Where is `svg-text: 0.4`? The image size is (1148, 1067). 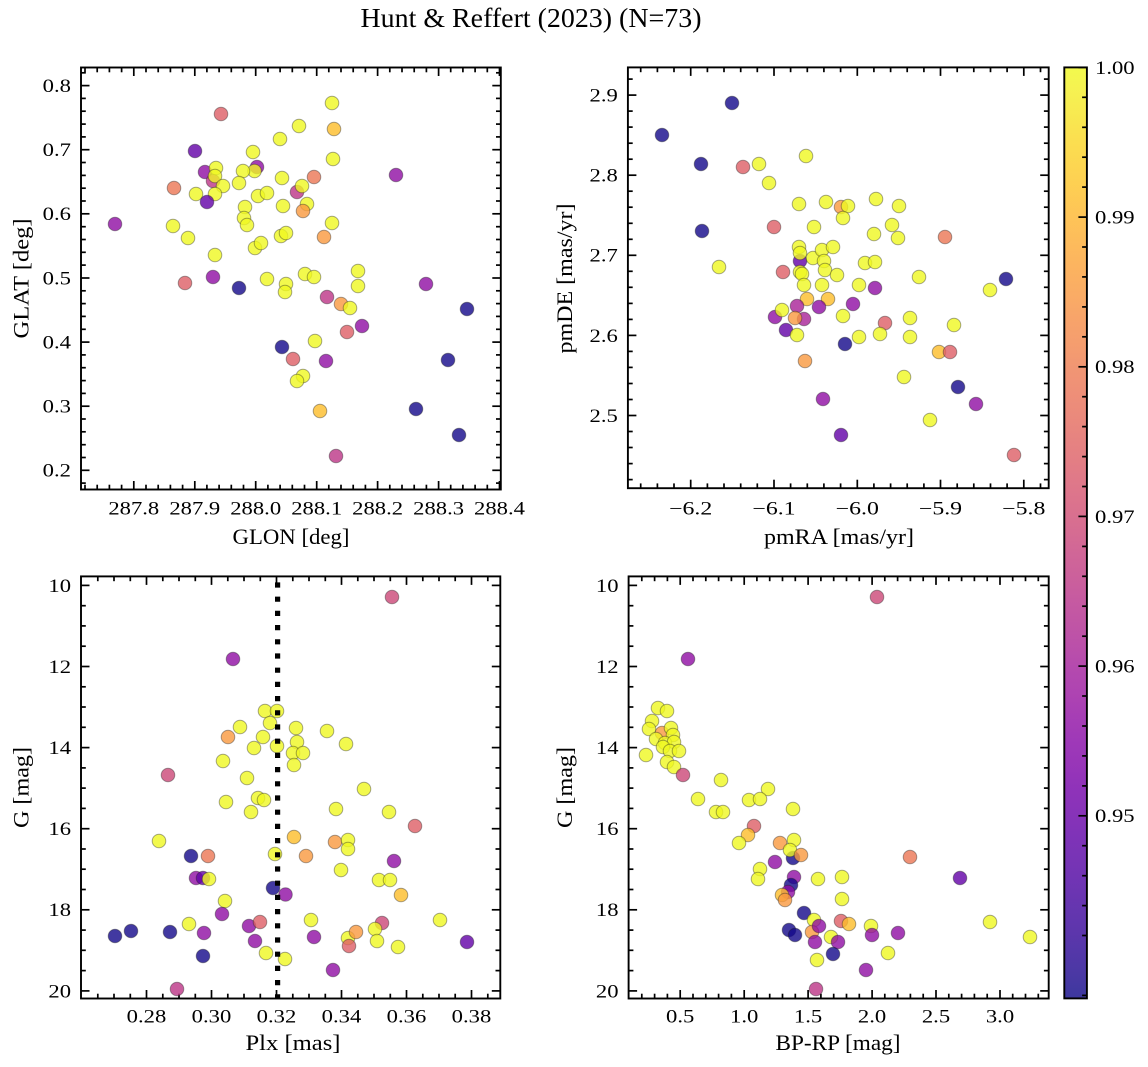
svg-text: 0.4 is located at coordinates (57, 344).